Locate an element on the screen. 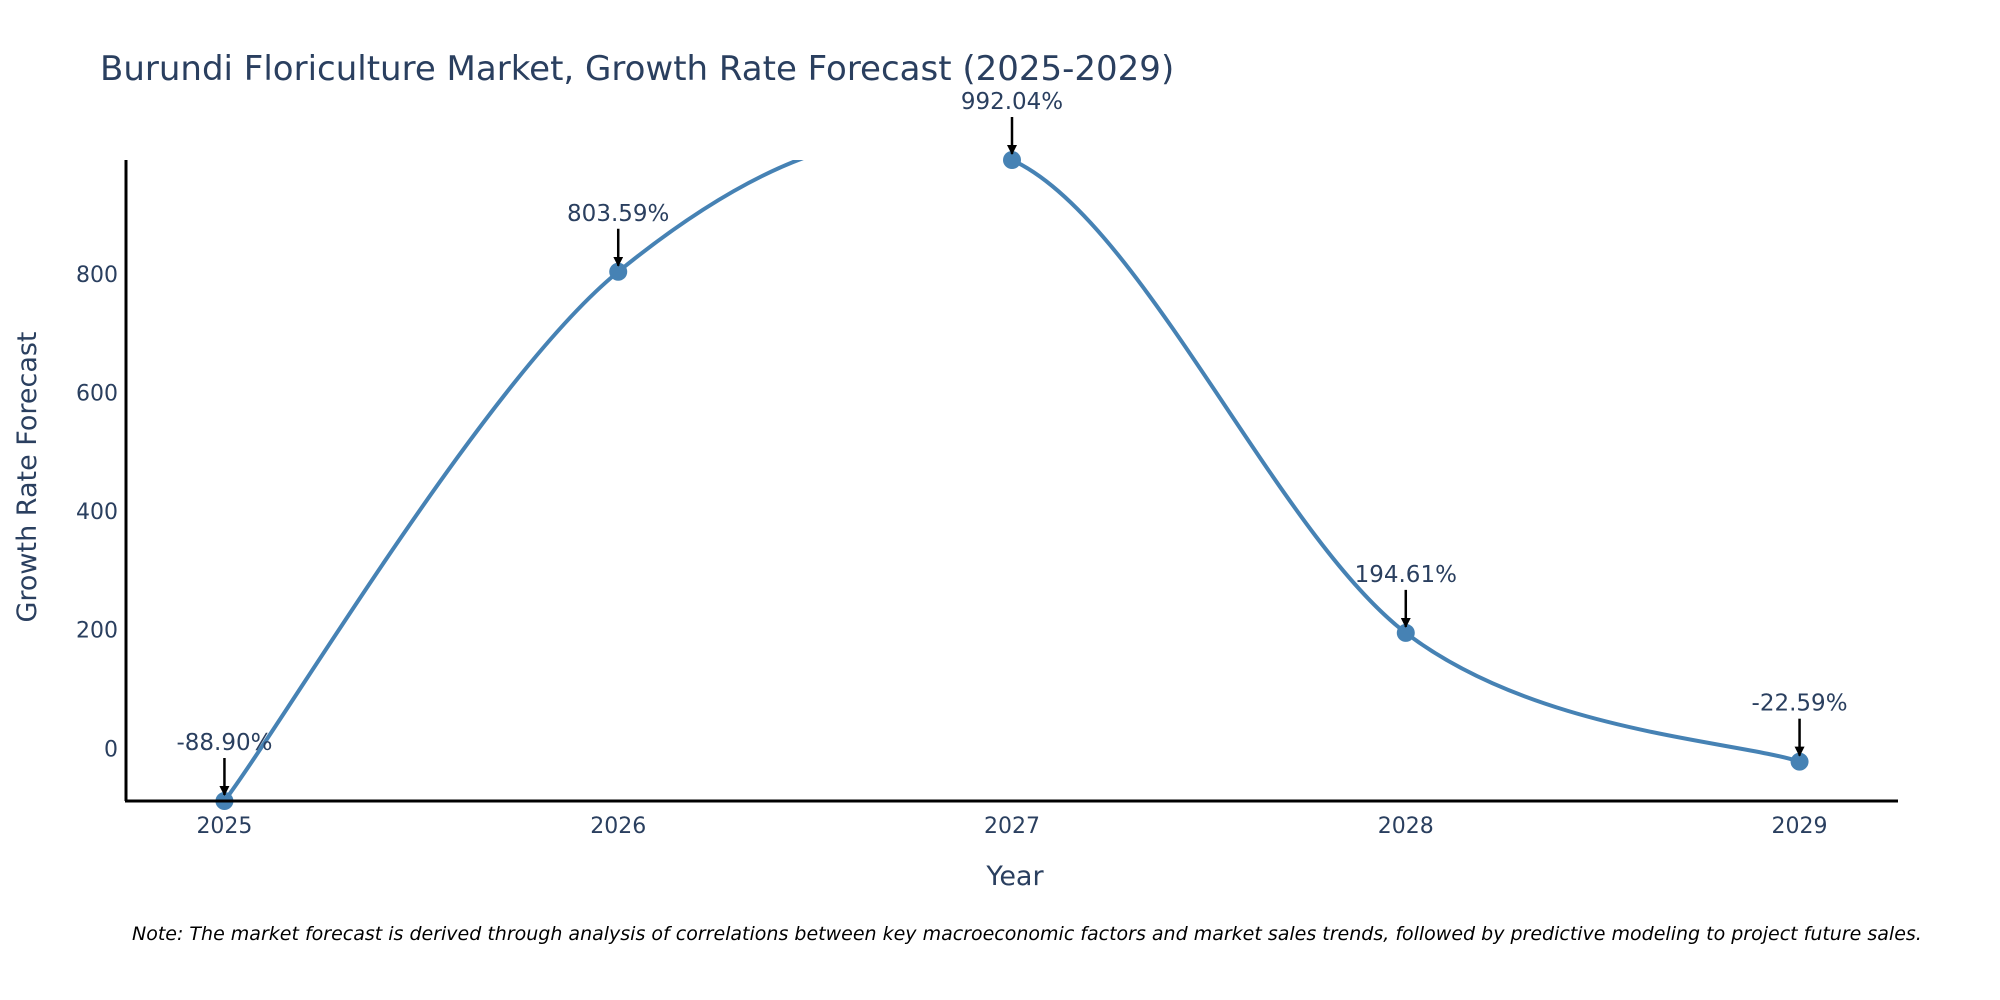  x-axis-title: Year is located at coordinates (1014, 876).